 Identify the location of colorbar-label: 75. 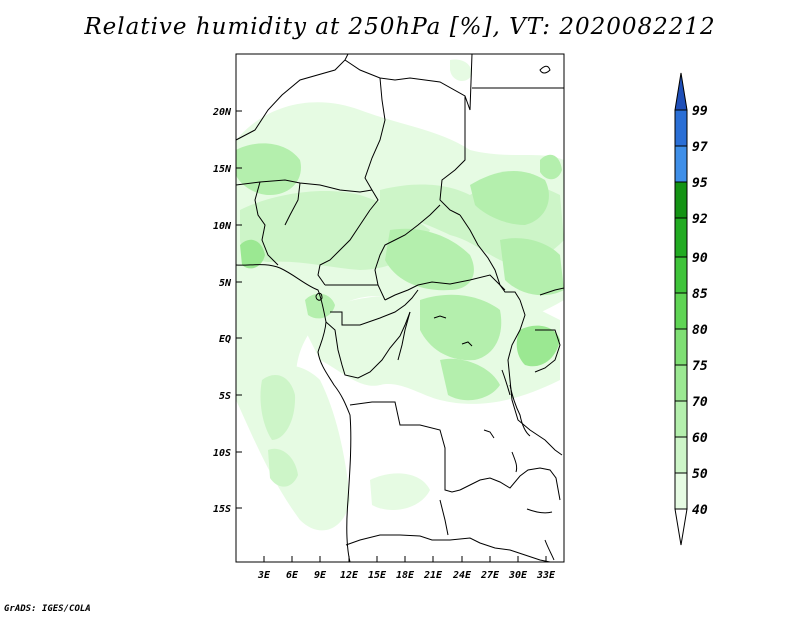
(700, 366).